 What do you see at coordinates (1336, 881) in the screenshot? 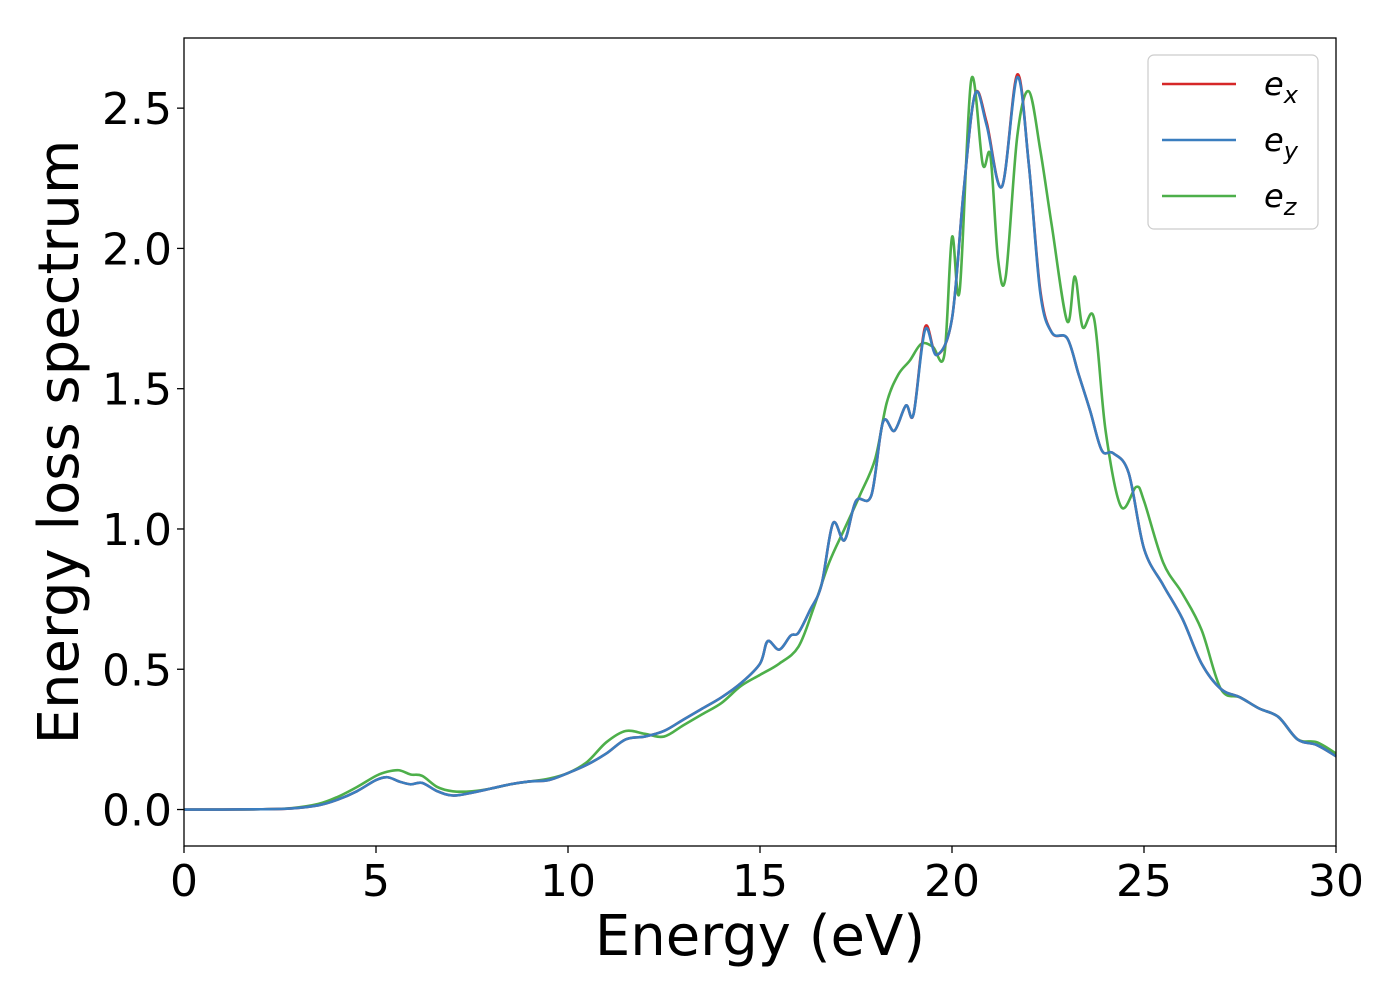
I see `x-tick-label: 30` at bounding box center [1336, 881].